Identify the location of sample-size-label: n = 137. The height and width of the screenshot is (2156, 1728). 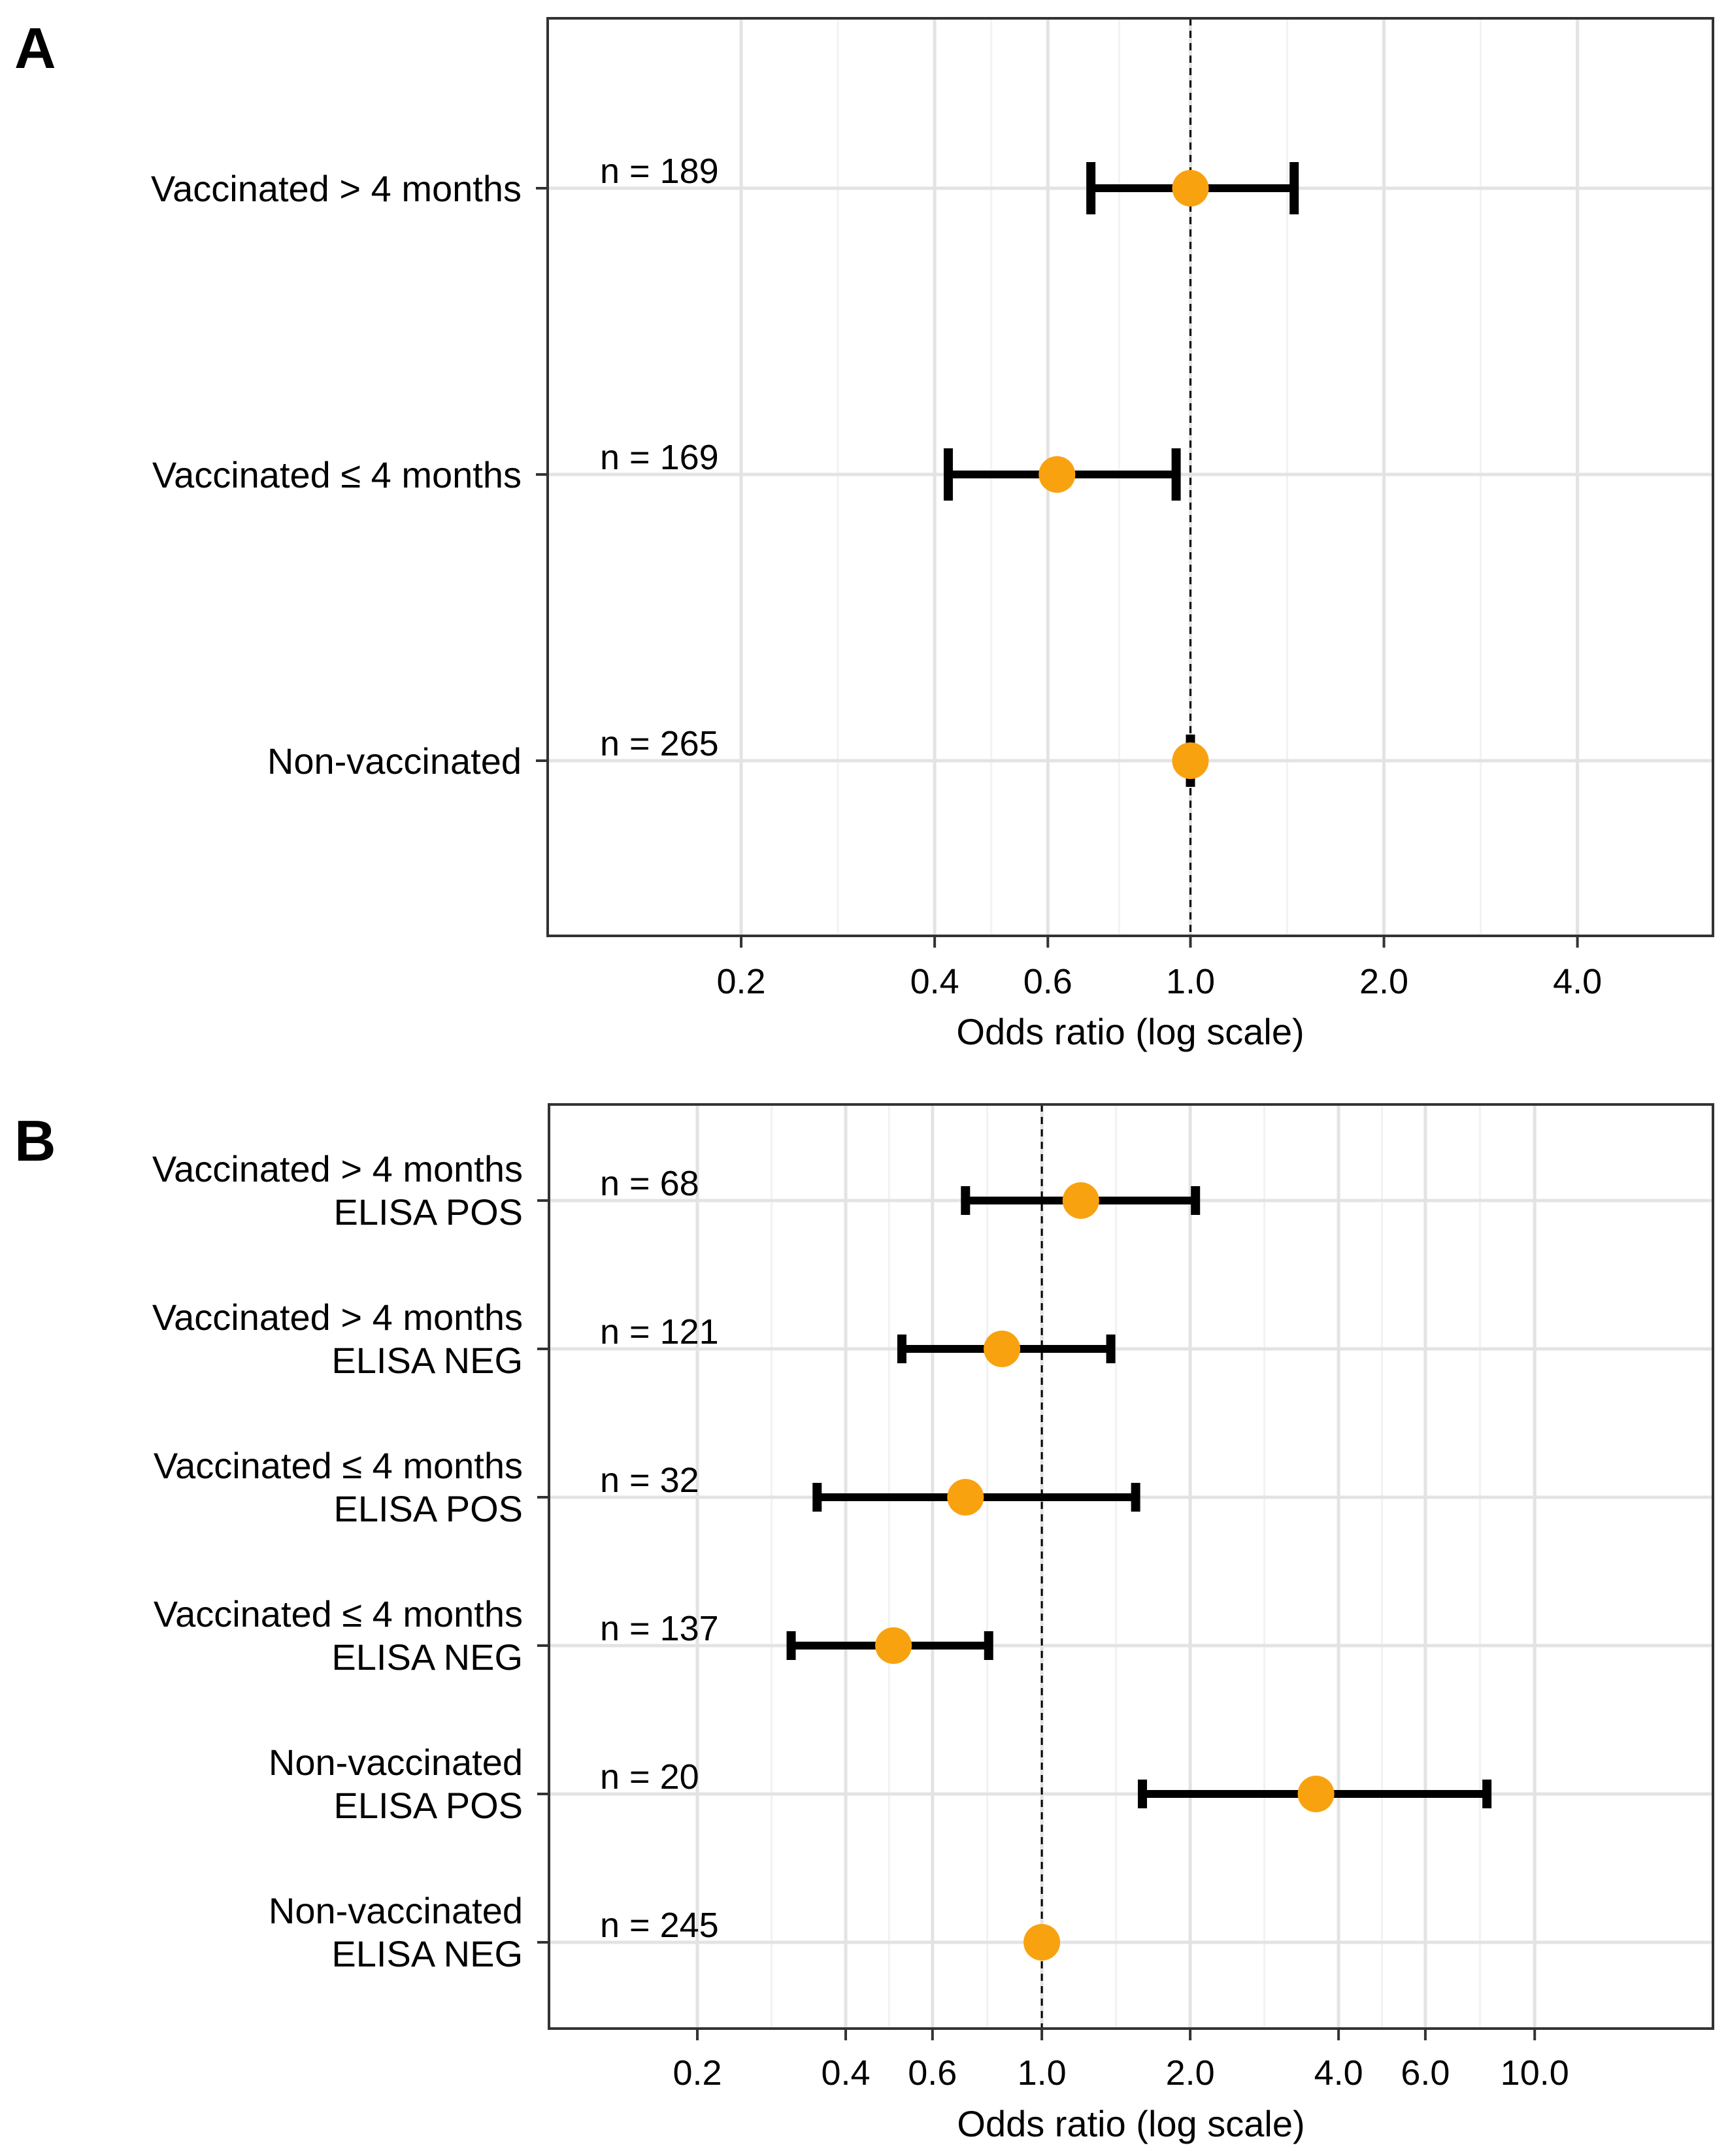
(659, 1628).